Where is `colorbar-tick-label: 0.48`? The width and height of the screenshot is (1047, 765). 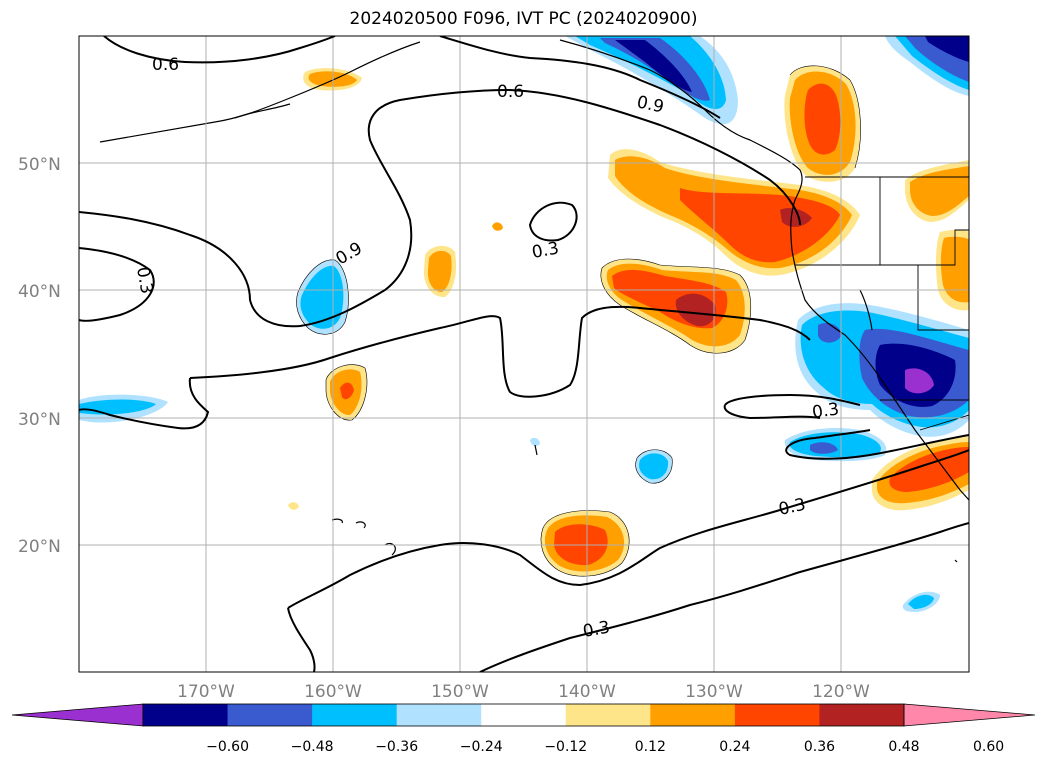
colorbar-tick-label: 0.48 is located at coordinates (903, 747).